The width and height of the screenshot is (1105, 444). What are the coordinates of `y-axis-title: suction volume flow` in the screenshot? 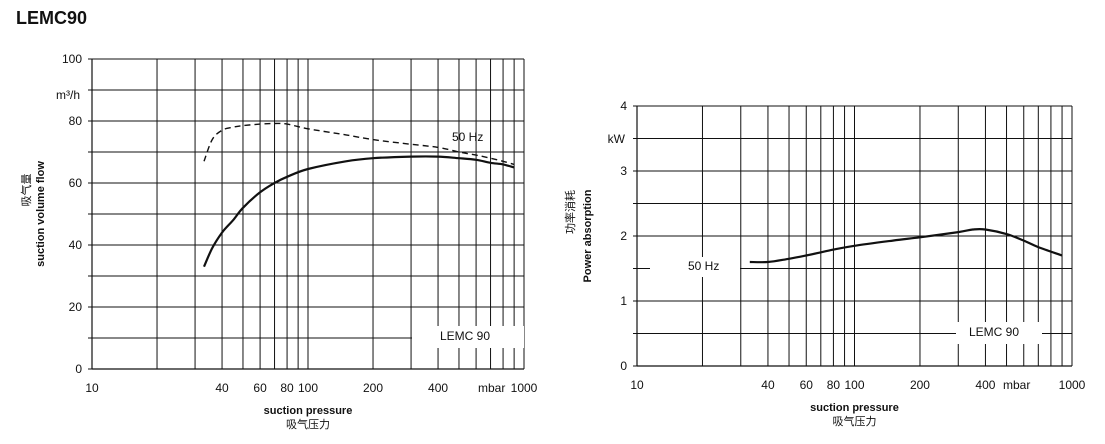 It's located at (41, 214).